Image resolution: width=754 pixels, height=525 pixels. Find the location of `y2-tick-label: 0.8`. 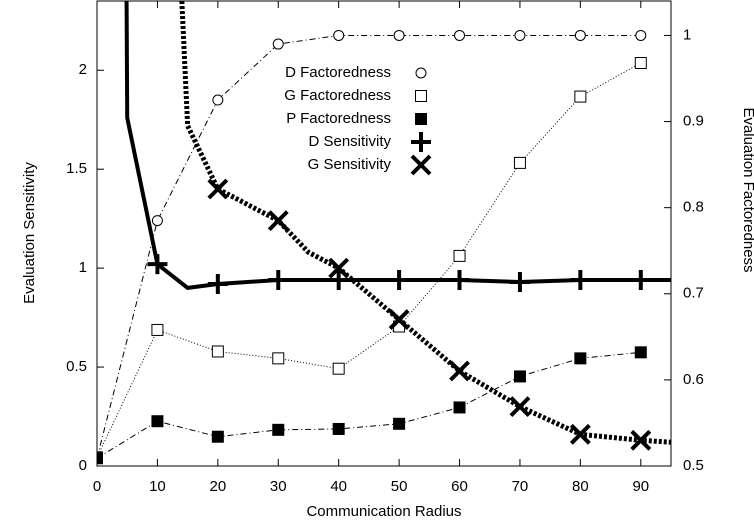

y2-tick-label: 0.8 is located at coordinates (693, 207).